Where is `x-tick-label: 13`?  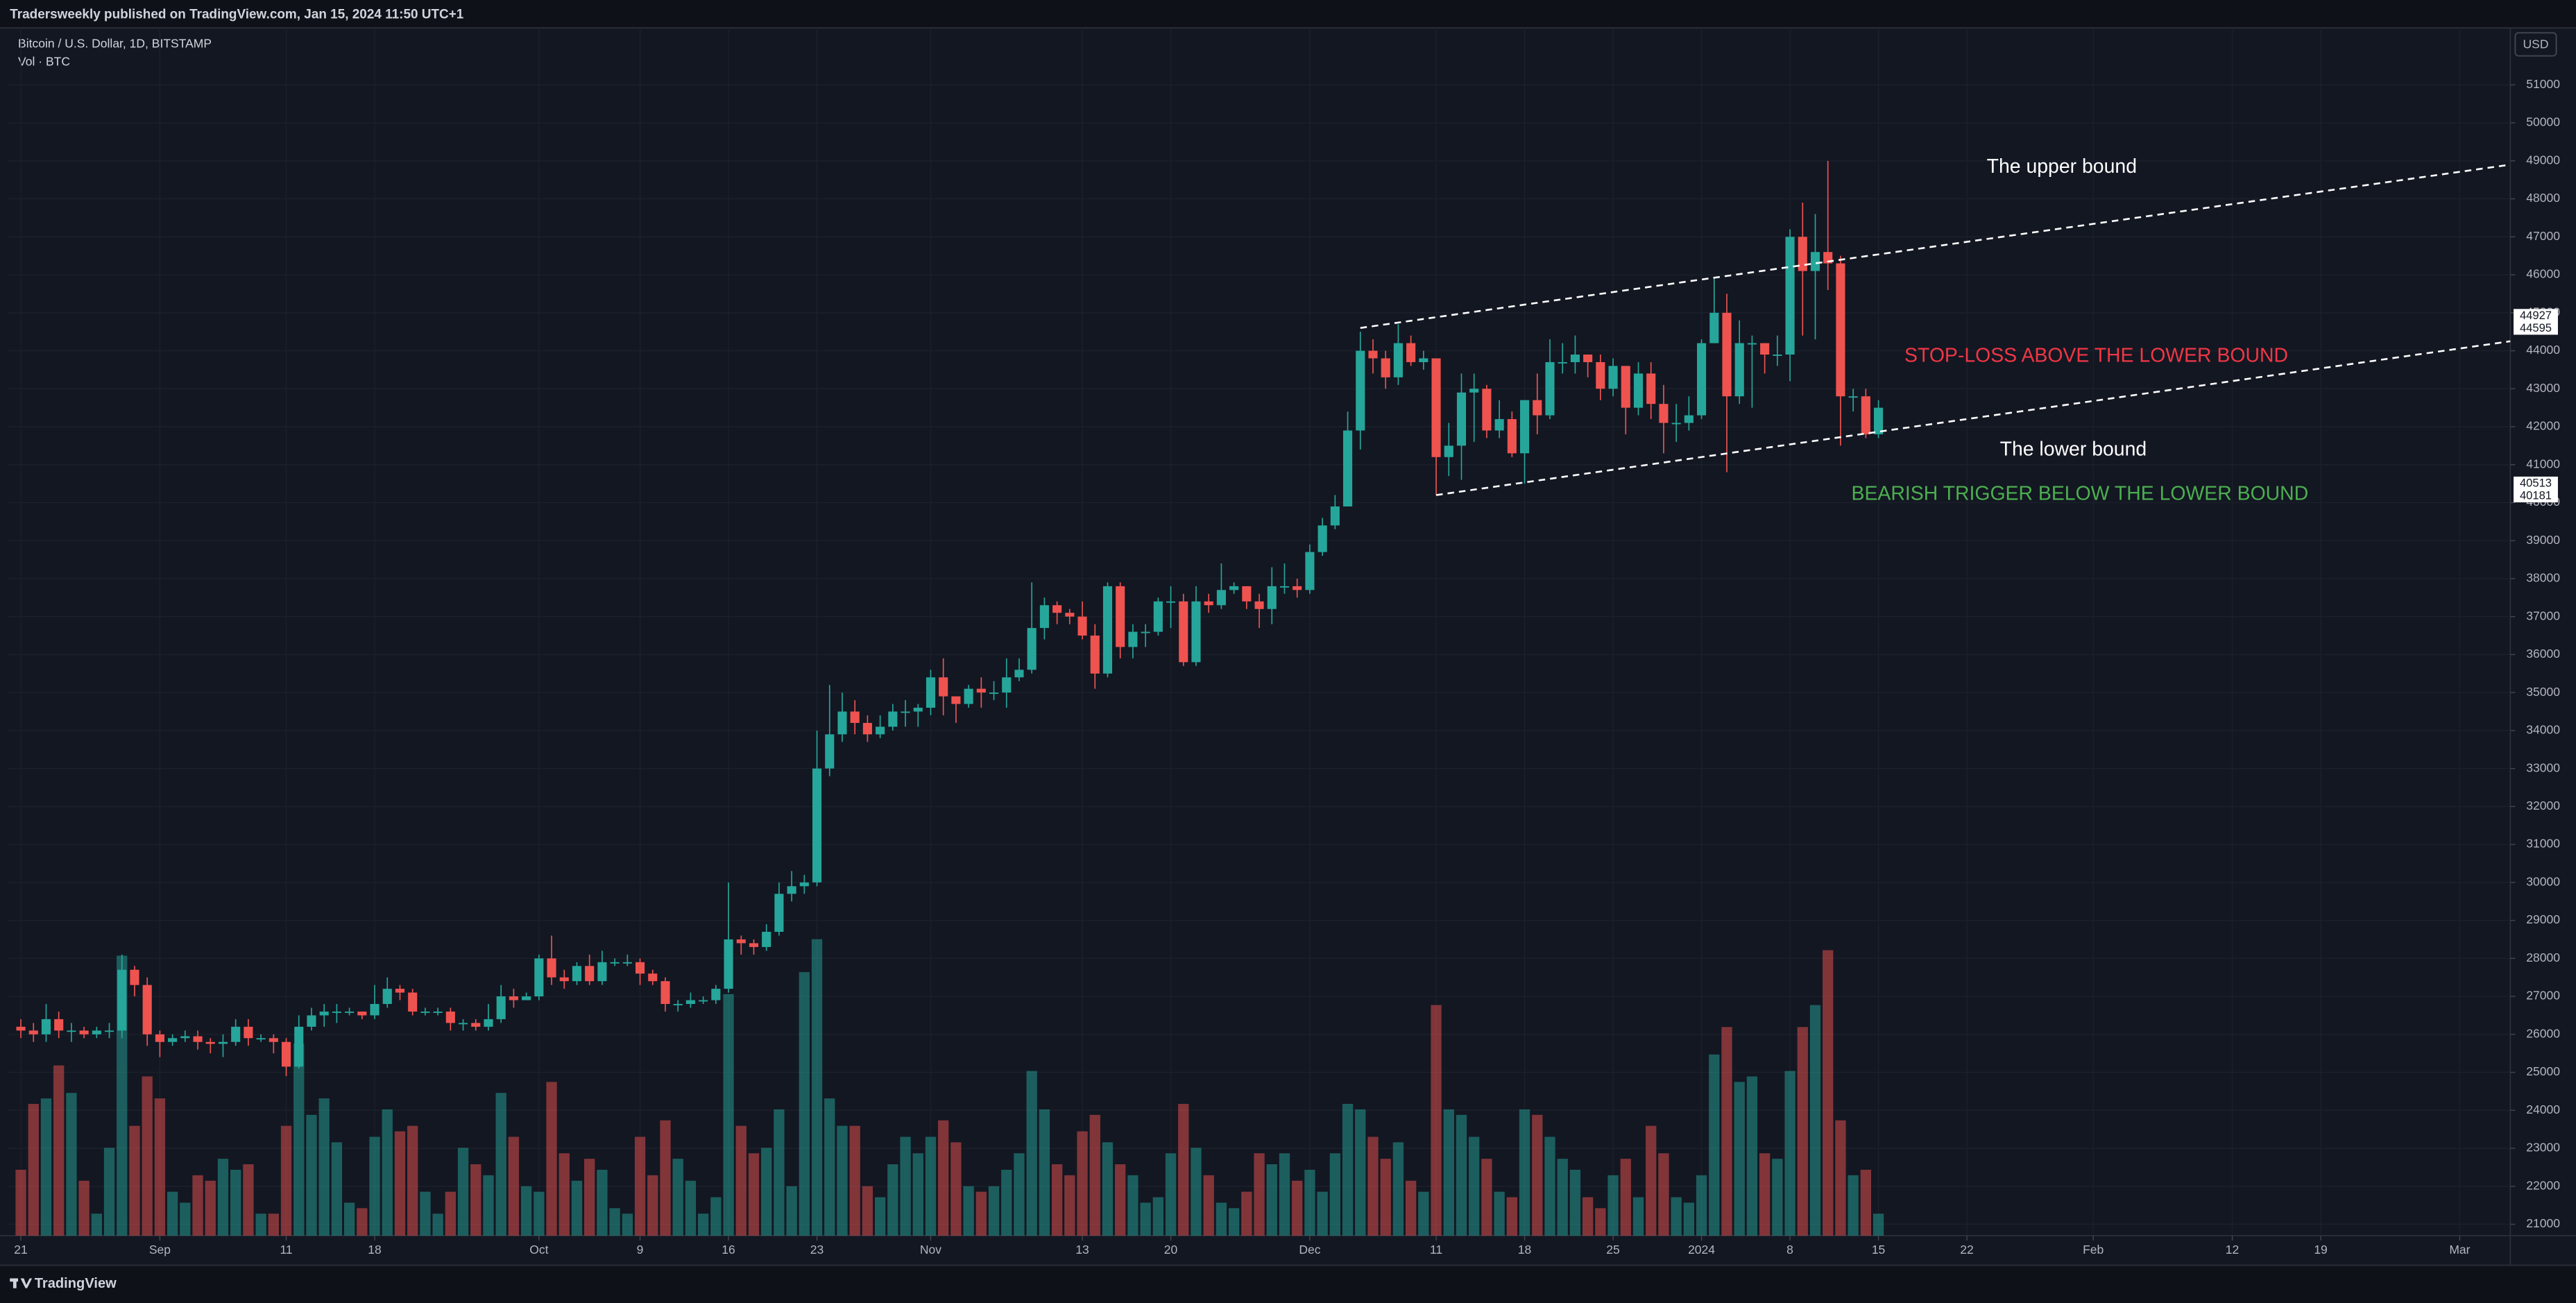 x-tick-label: 13 is located at coordinates (1082, 1250).